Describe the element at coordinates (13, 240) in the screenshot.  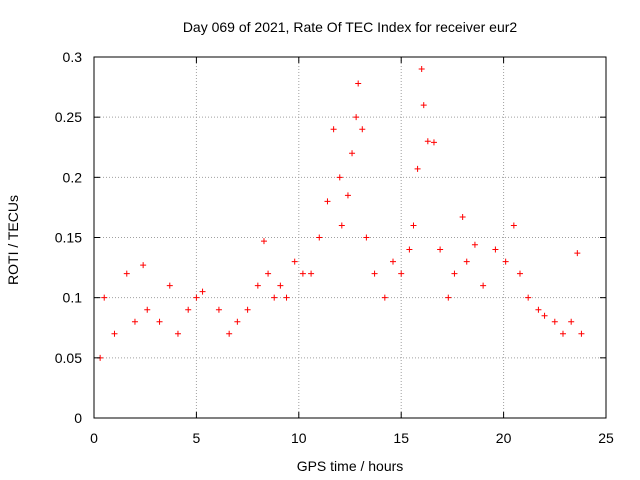
I see `y-axis-label: ROTI / TECUs` at that location.